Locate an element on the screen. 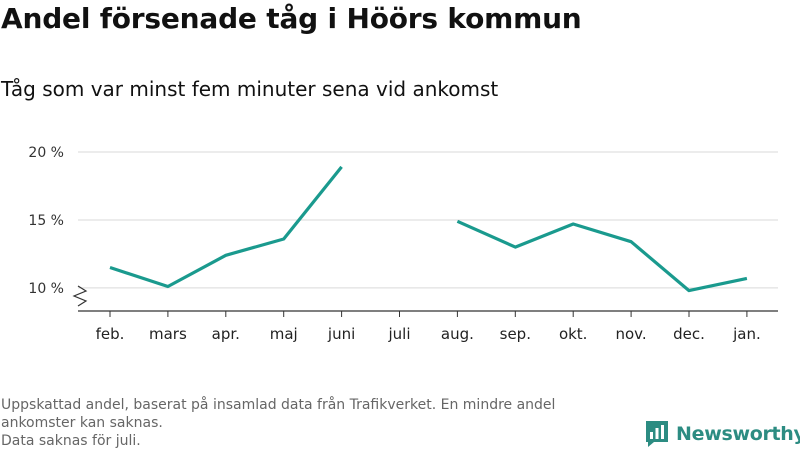  footnote-line: Data saknas för juli. is located at coordinates (71, 441).